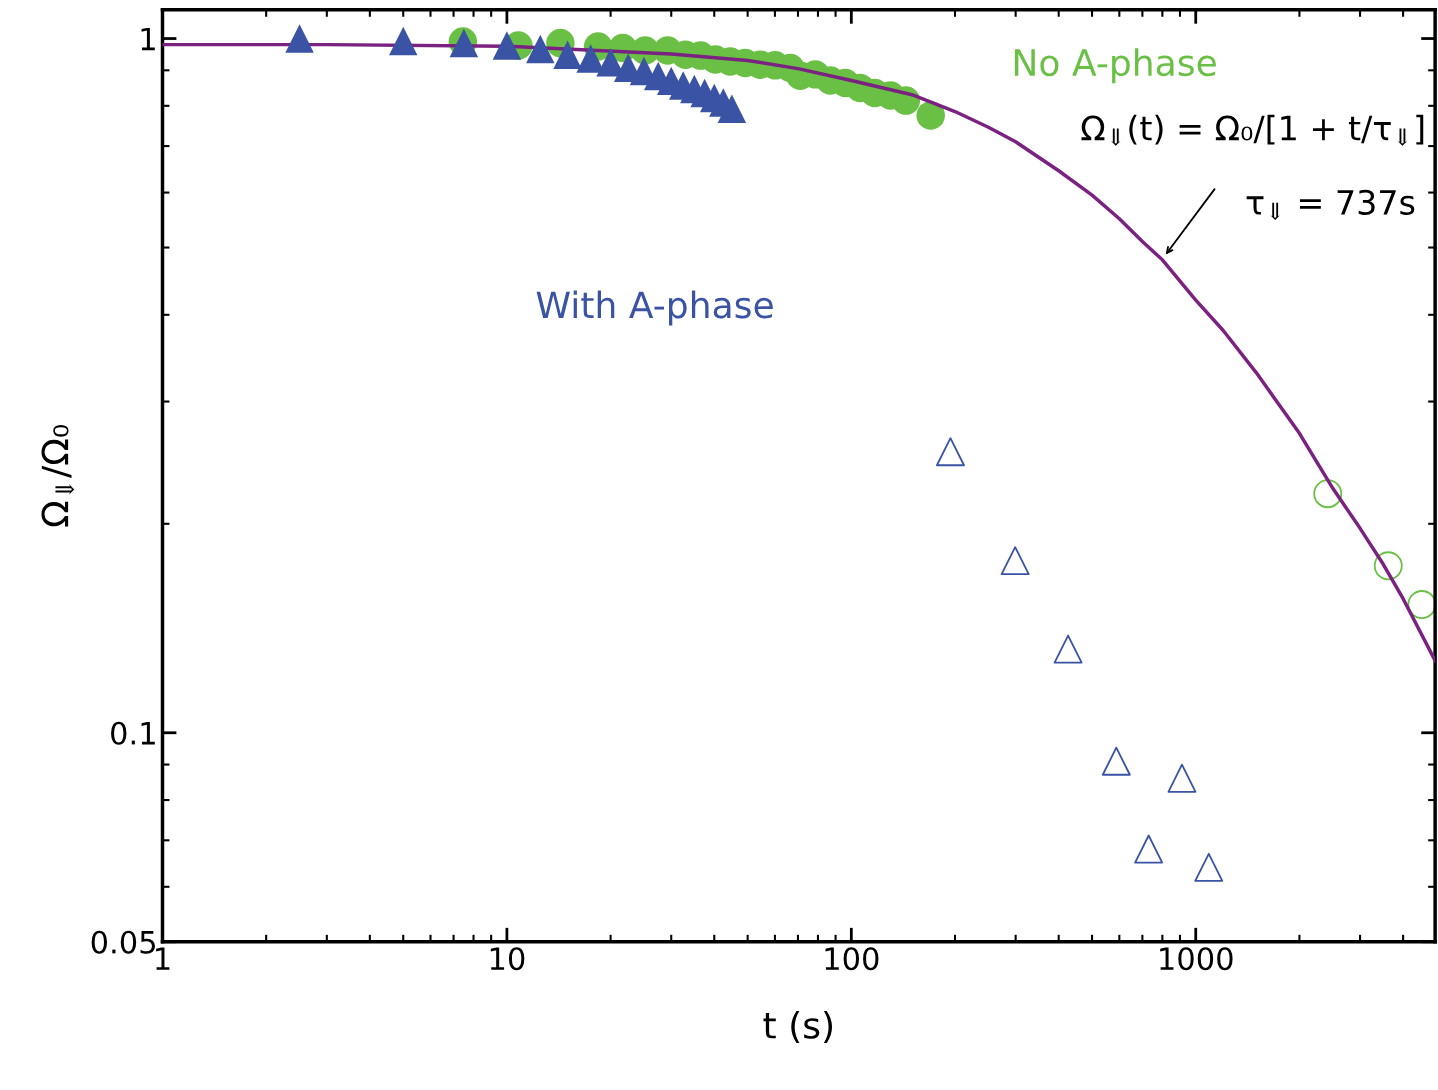  Describe the element at coordinates (133, 733) in the screenshot. I see `y-tick-label: 0.1` at that location.